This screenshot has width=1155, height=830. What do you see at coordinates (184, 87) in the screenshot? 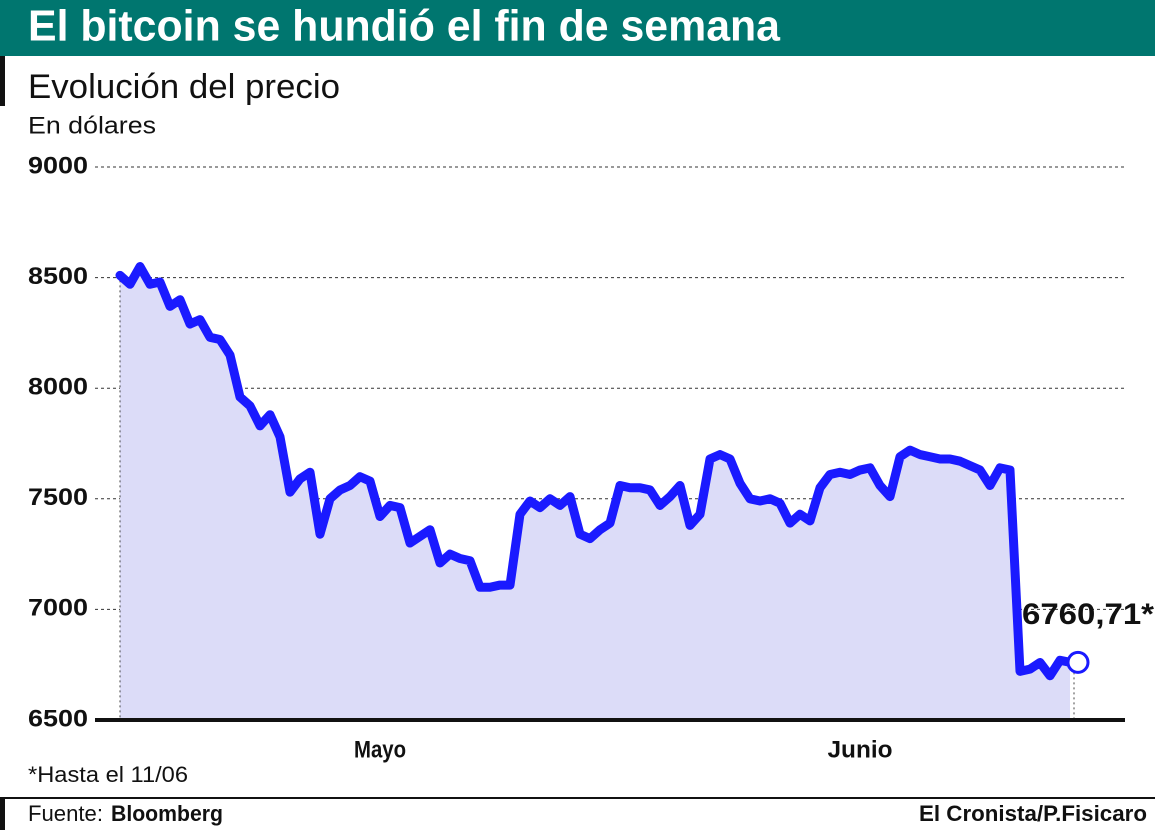
I see `subtitle: Evolución del precio` at bounding box center [184, 87].